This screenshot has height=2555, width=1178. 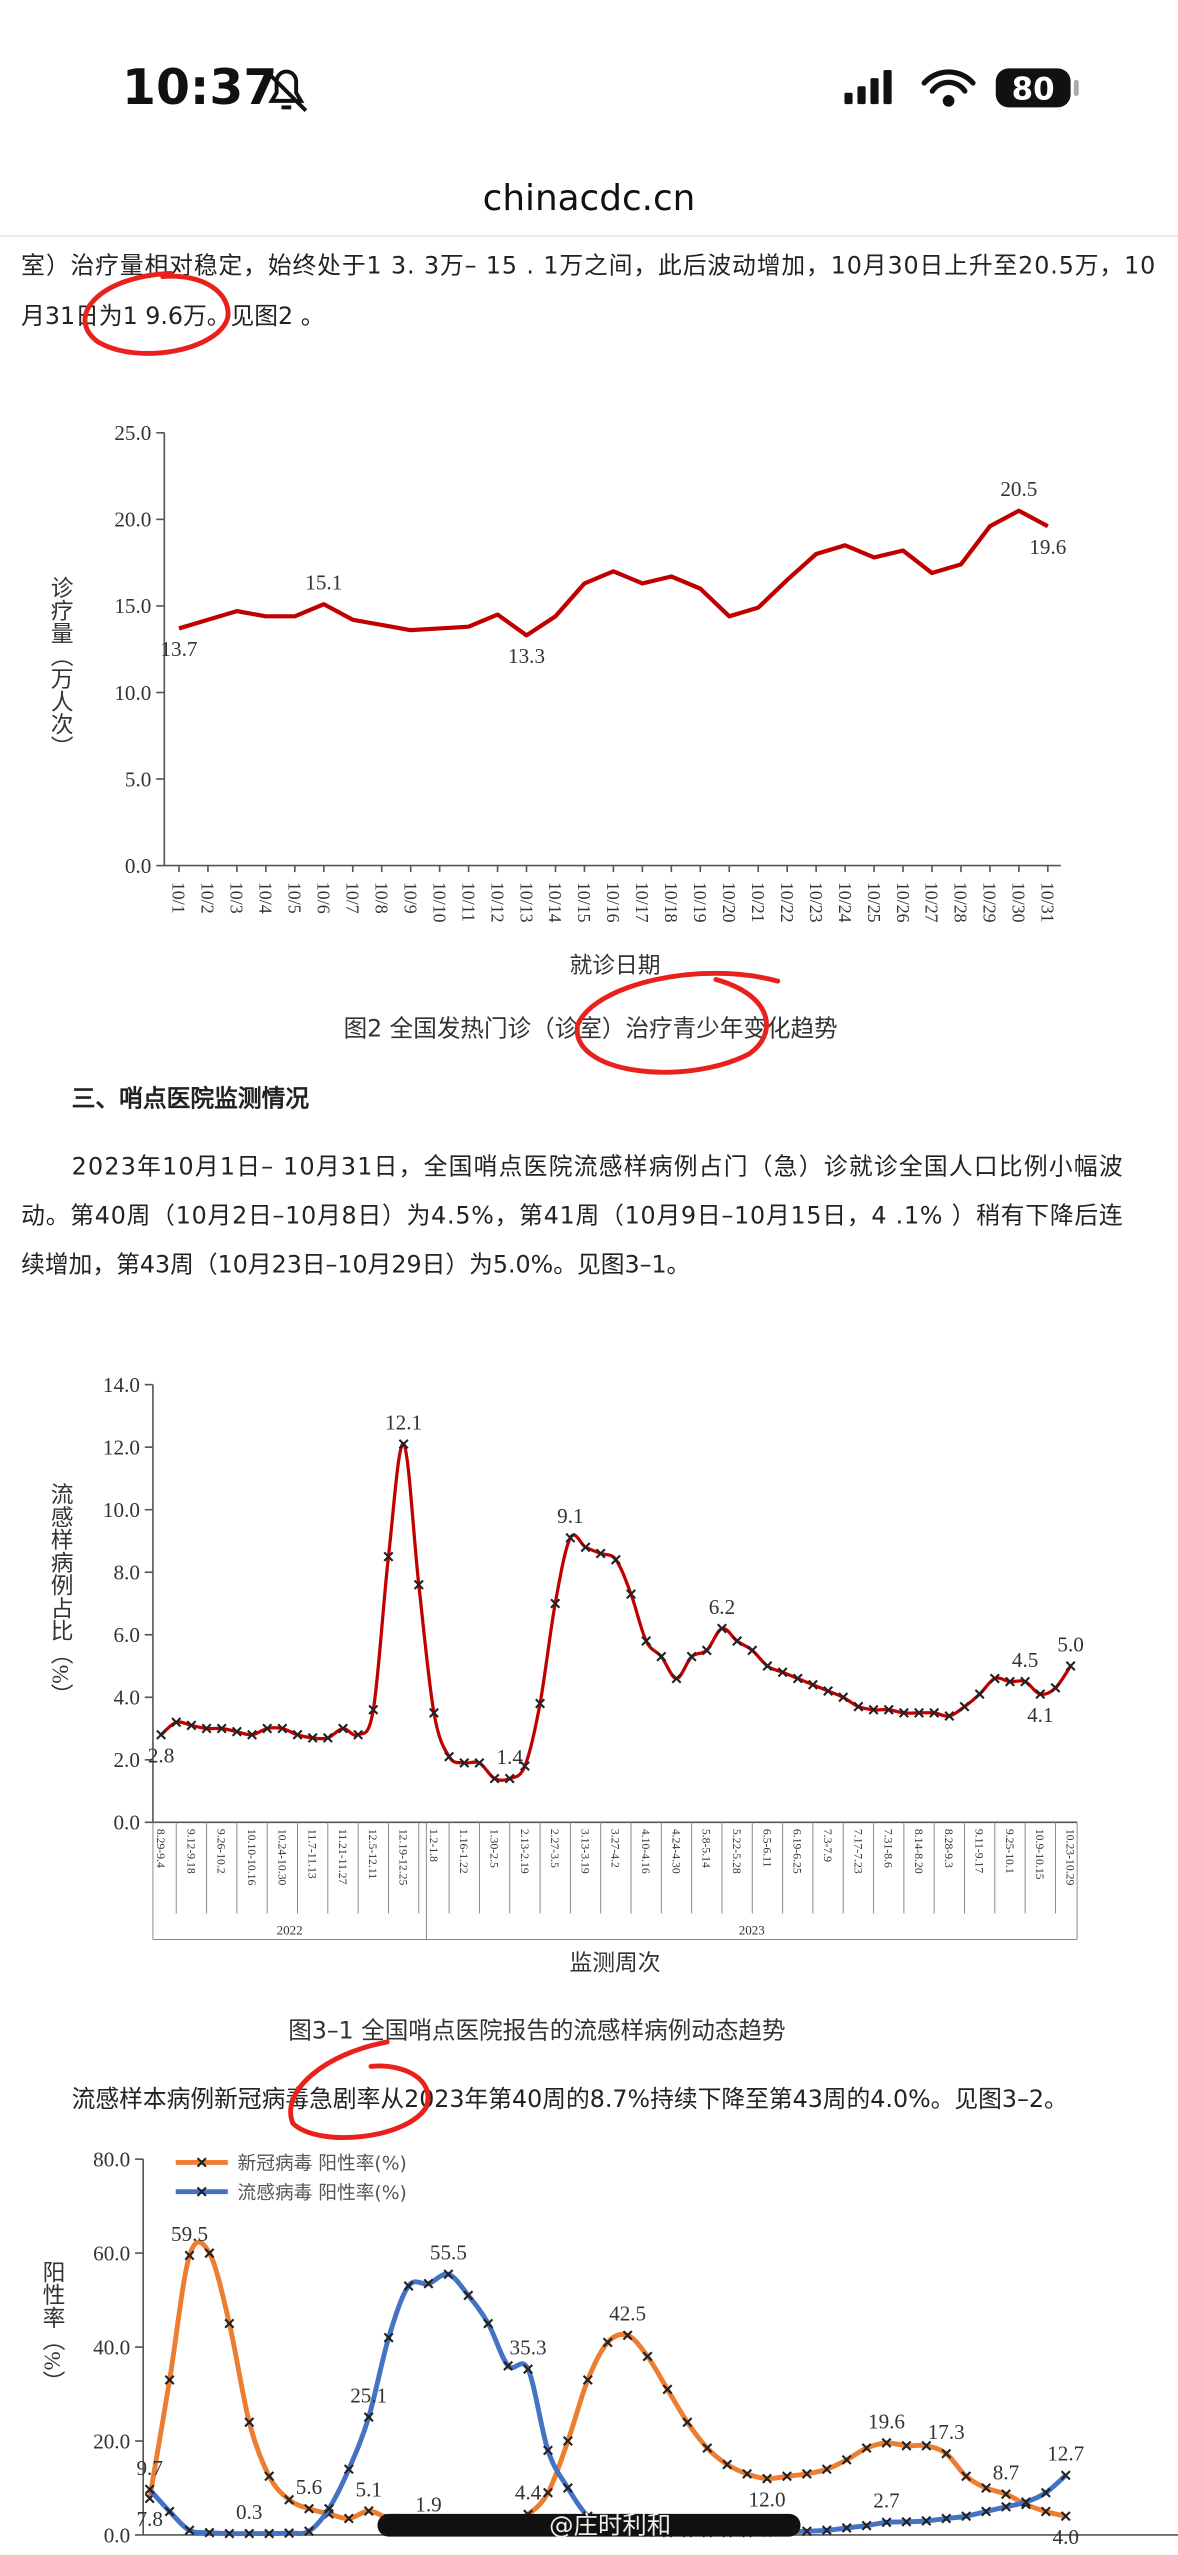 What do you see at coordinates (190, 1851) in the screenshot?
I see `x-tick-label: 9.12-9.18` at bounding box center [190, 1851].